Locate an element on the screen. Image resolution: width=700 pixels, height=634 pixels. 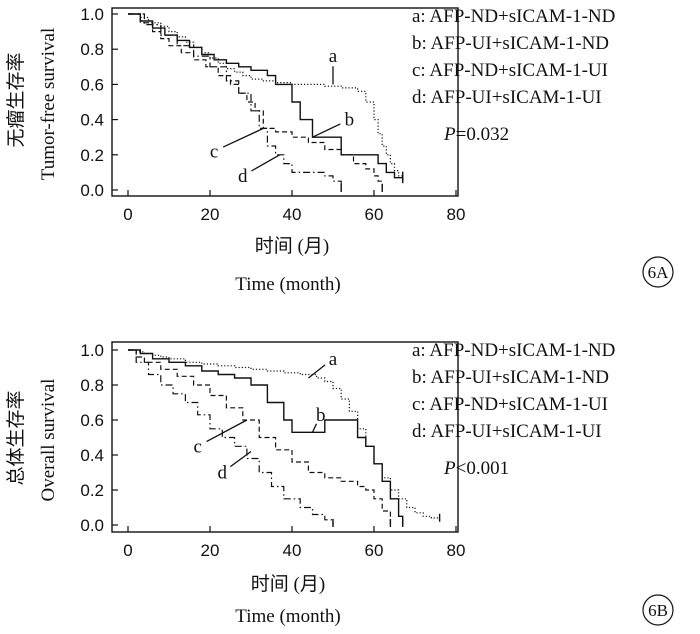
plot-frame is located at coordinates (285, 102).